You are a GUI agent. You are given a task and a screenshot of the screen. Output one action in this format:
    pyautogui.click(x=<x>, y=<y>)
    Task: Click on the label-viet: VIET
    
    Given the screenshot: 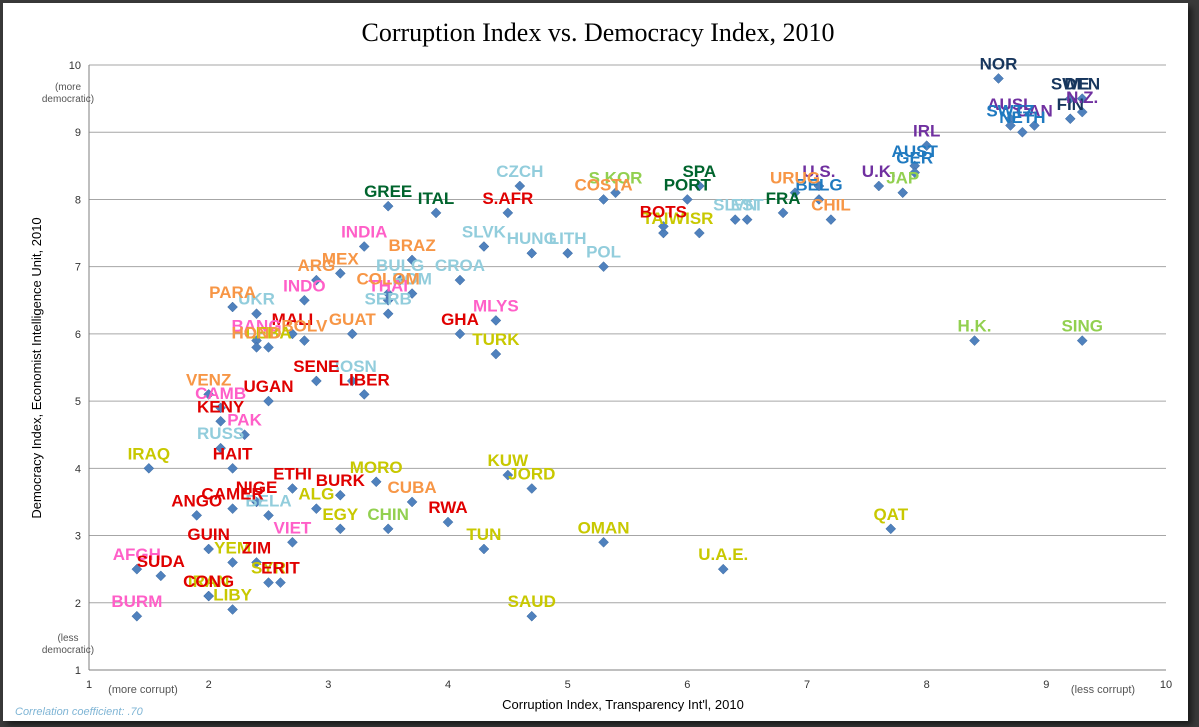 What is the action you would take?
    pyautogui.click(x=293, y=527)
    